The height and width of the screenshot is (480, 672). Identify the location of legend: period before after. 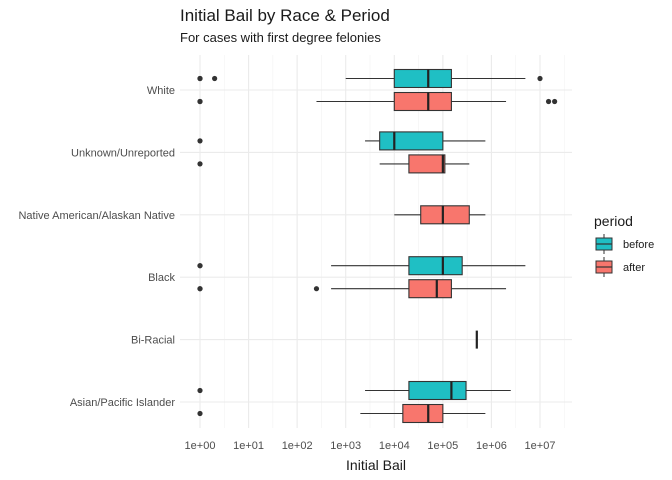
(624, 245).